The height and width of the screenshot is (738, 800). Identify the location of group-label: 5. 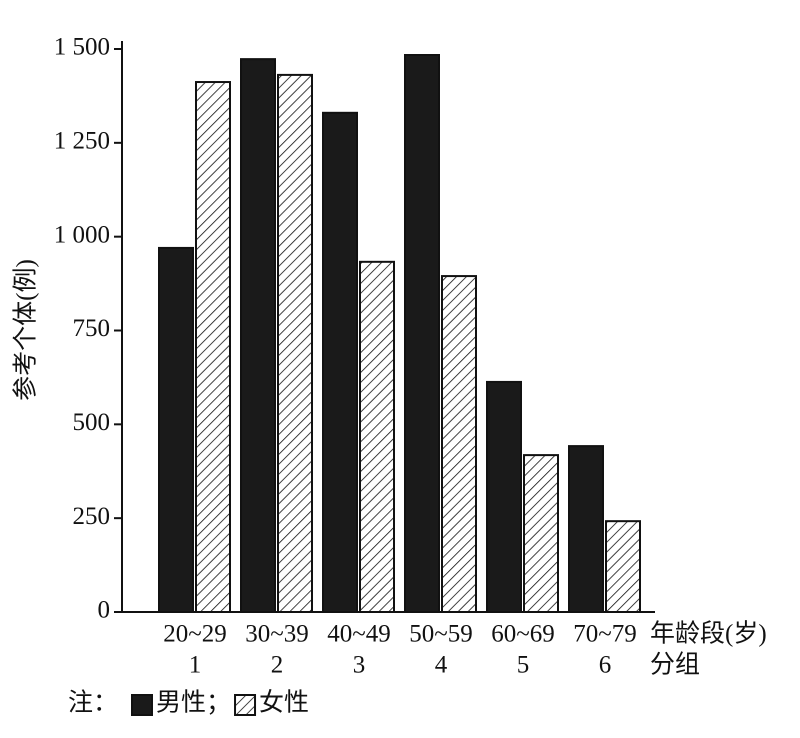
(523, 665).